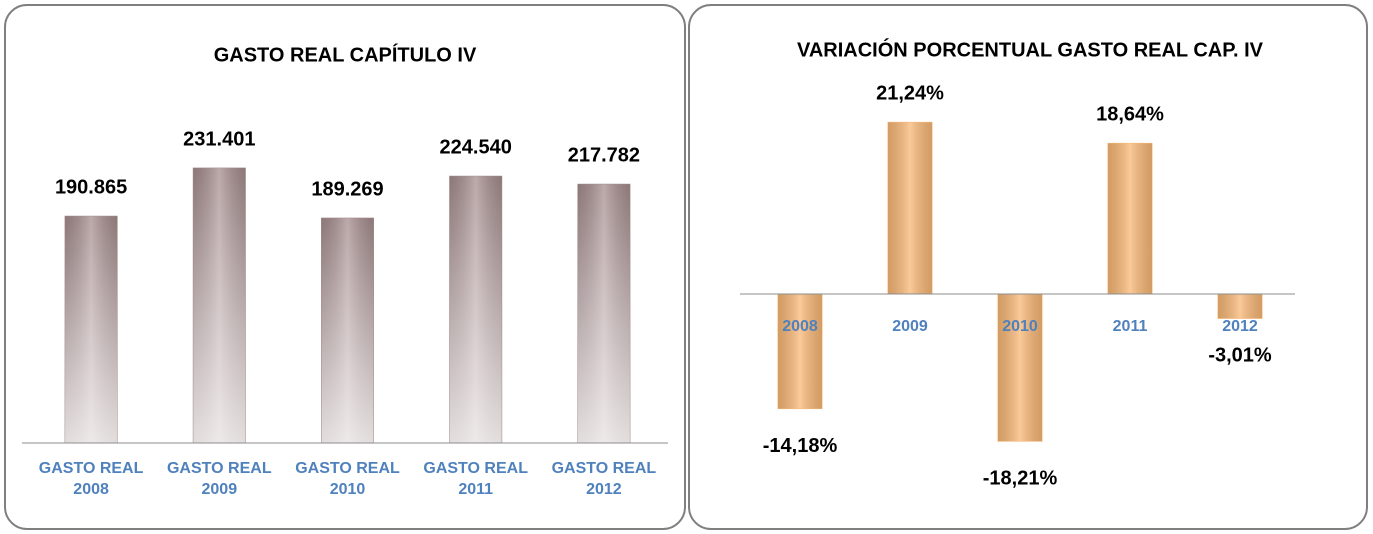 Image resolution: width=1373 pixels, height=534 pixels. I want to click on x-tick-label: GASTO REAL 2011, so click(475, 479).